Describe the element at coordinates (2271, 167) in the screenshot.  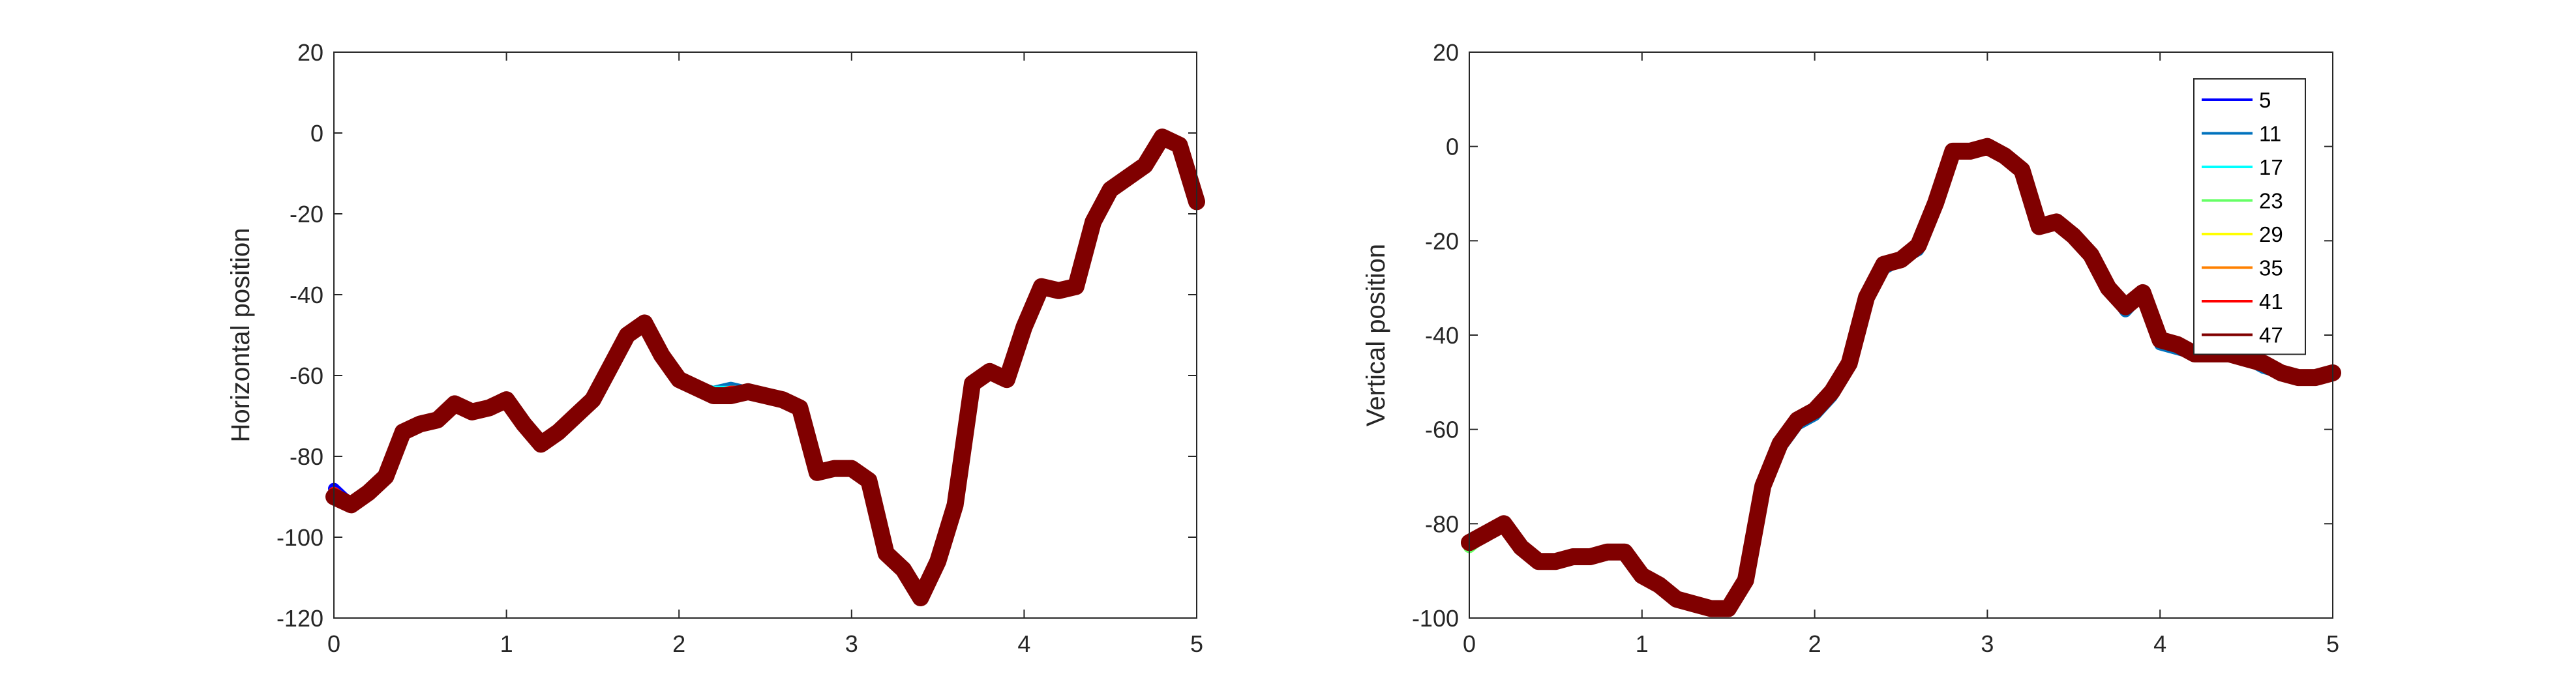
I see `legend-label-17: 17` at that location.